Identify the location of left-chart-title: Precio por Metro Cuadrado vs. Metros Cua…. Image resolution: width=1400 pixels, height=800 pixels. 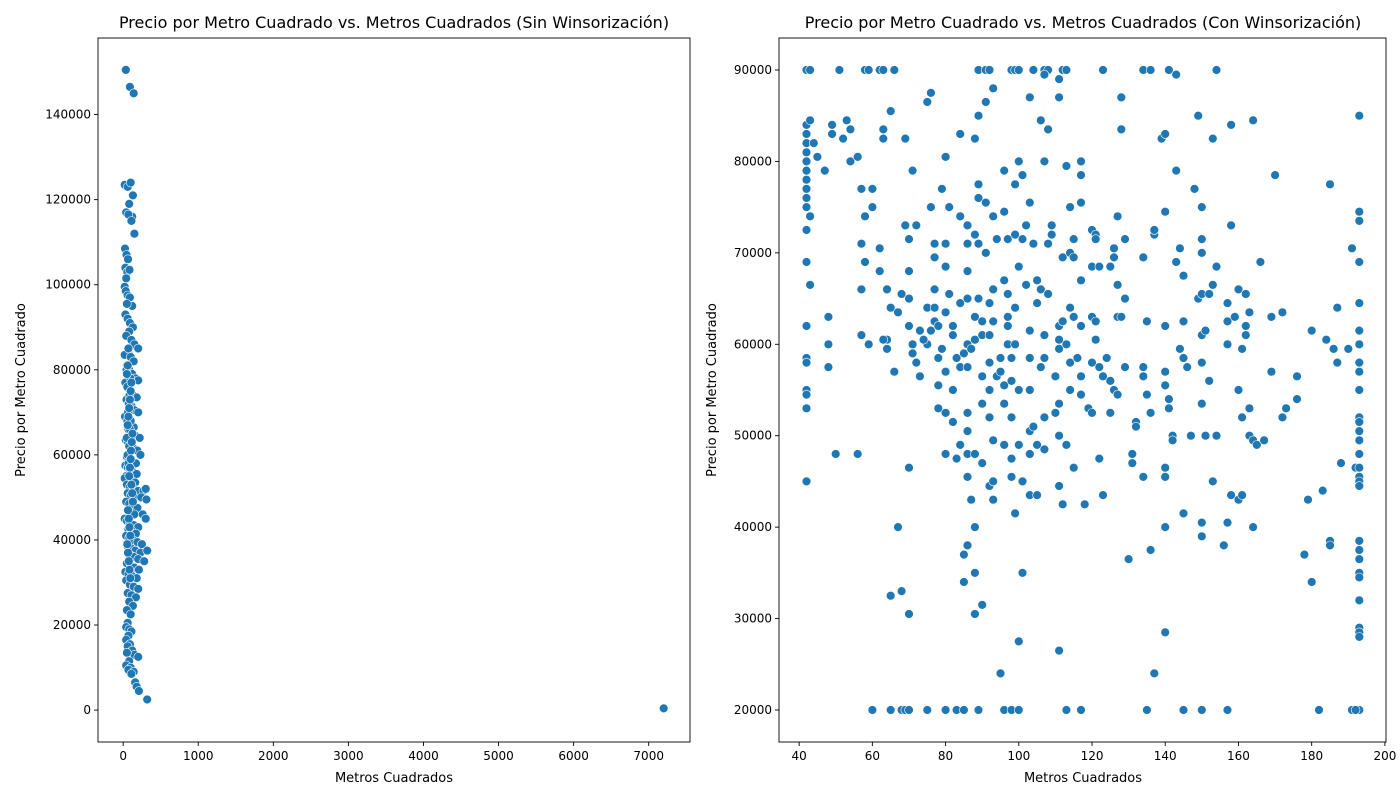
(394, 22).